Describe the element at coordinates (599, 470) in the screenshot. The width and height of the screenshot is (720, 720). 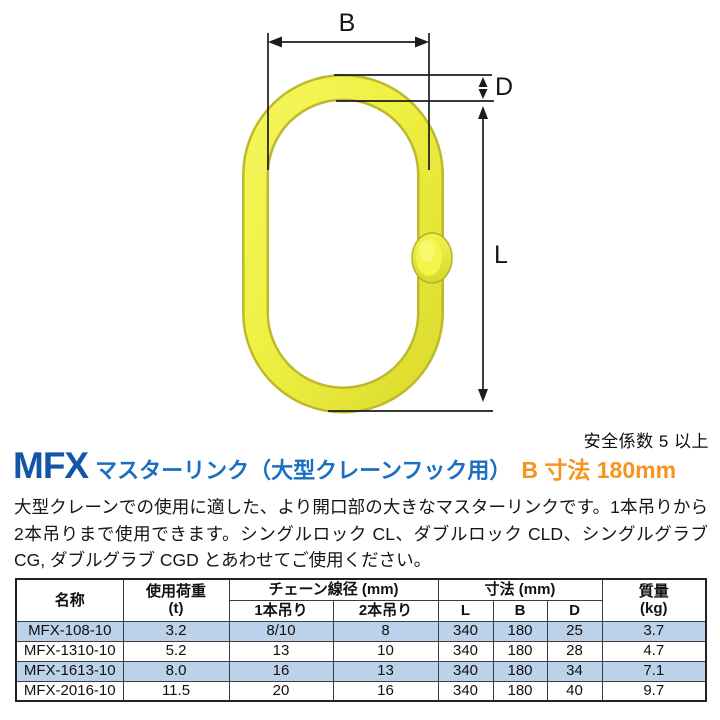
I see `product-dimension-highlight: B 寸法 180mm` at that location.